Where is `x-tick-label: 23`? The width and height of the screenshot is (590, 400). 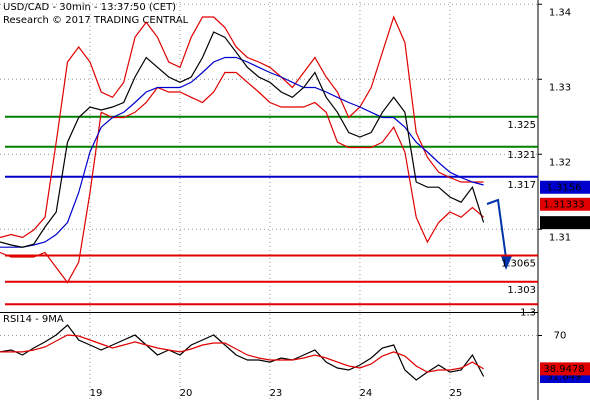 x-tick-label: 23 is located at coordinates (276, 393).